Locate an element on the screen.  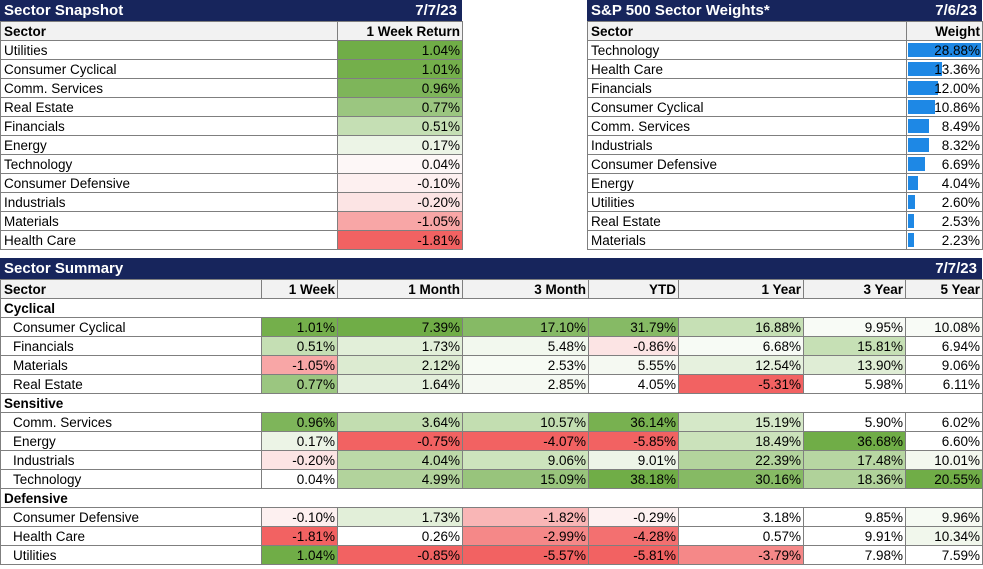
weight-value: 8.32% is located at coordinates (960, 145).